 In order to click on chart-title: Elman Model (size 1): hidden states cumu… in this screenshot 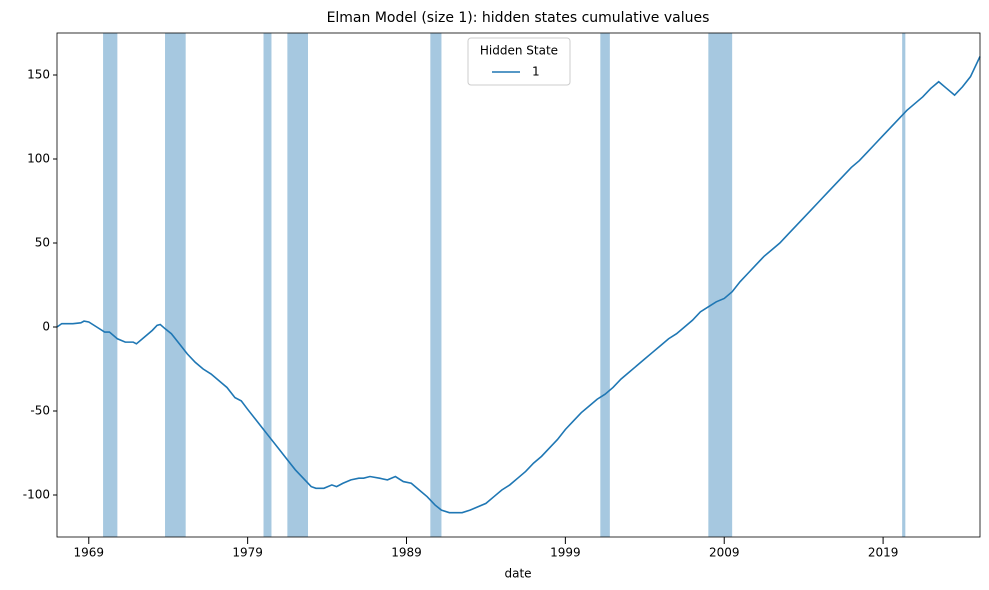, I will do `click(518, 18)`.